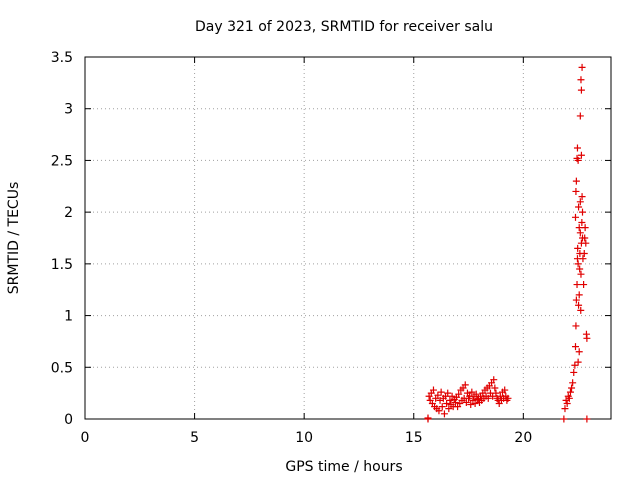 The height and width of the screenshot is (480, 640). What do you see at coordinates (68, 110) in the screenshot?
I see `y-tick-label: 3` at bounding box center [68, 110].